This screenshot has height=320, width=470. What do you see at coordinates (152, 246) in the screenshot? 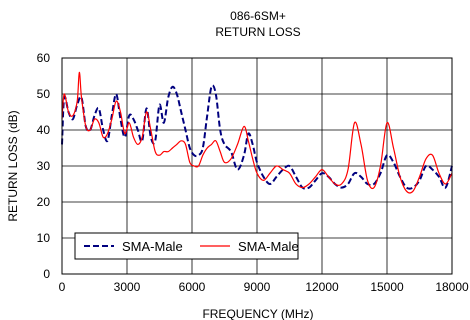
I see `legend-label-series-1: SMA-Male` at bounding box center [152, 246].